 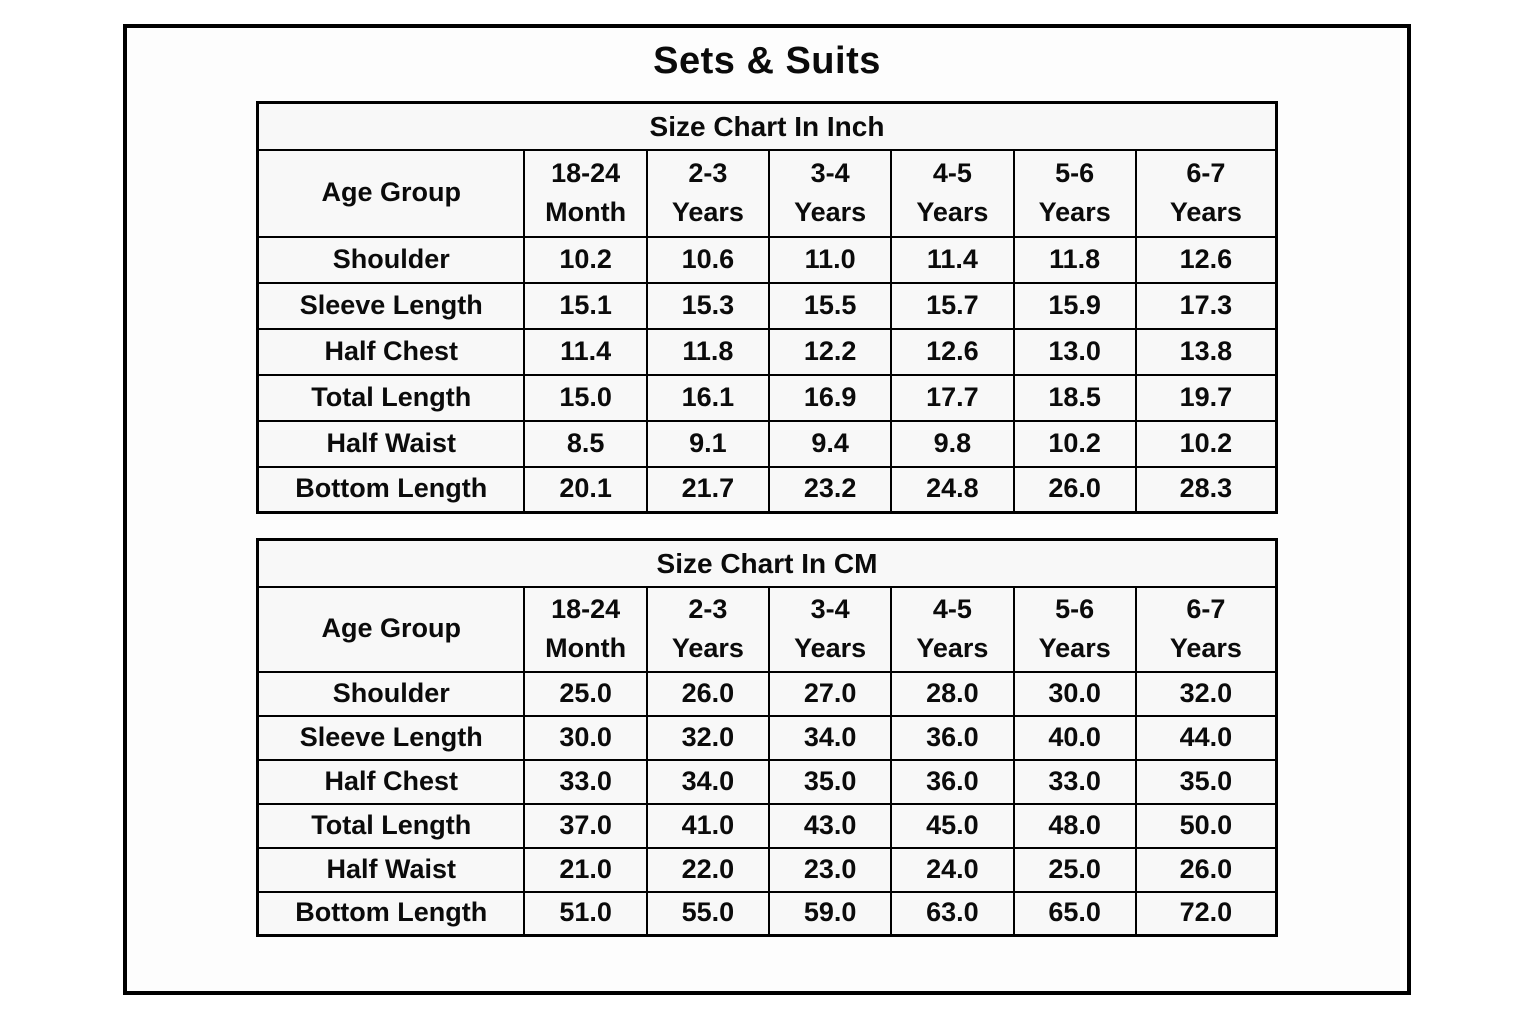 I want to click on cell-value: 13.0, so click(x=1074, y=351).